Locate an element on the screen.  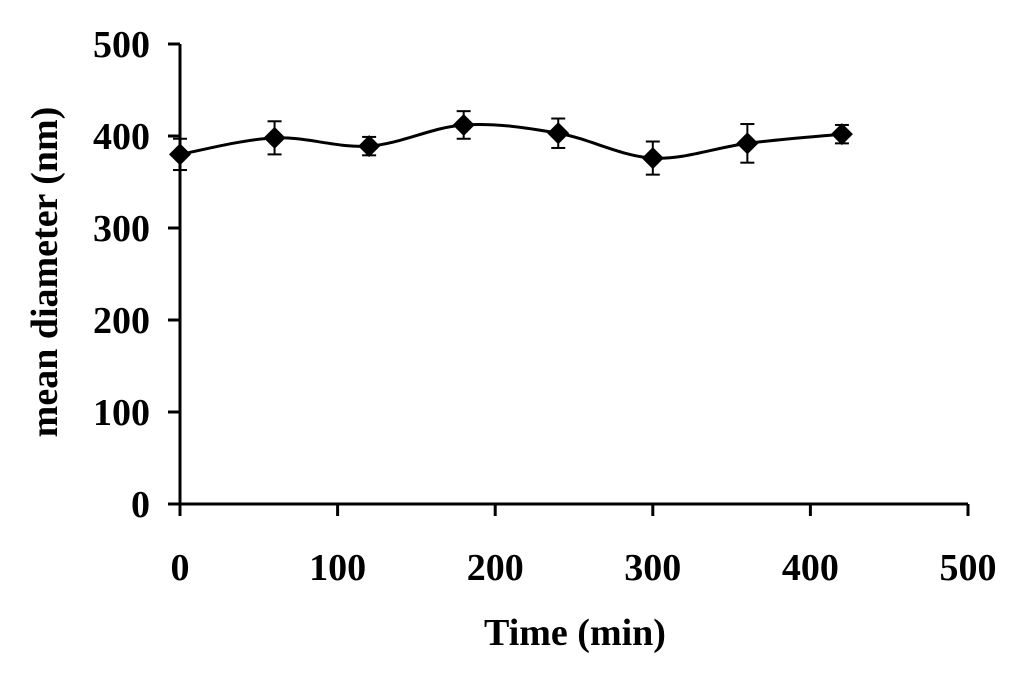
y-tick-label: 100 is located at coordinates (121, 413).